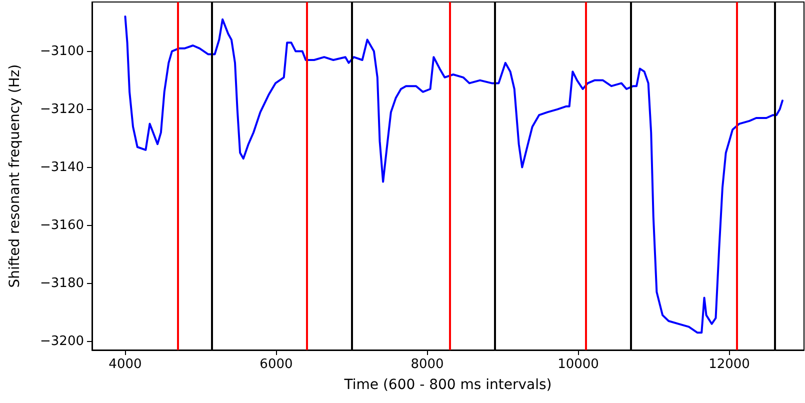 This screenshot has width=805, height=403. Describe the element at coordinates (427, 364) in the screenshot. I see `x-tick-label: 8000` at that location.